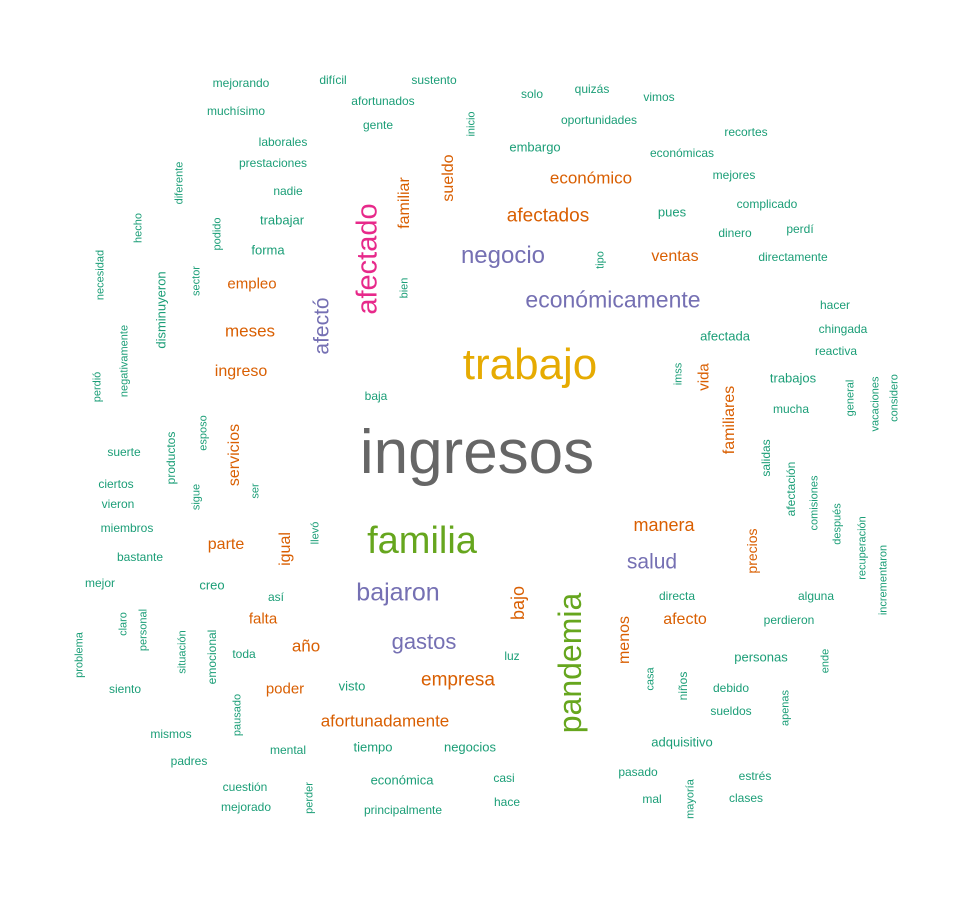 Image resolution: width=958 pixels, height=915 pixels. What do you see at coordinates (398, 592) in the screenshot?
I see `word-bajaron: bajaron` at bounding box center [398, 592].